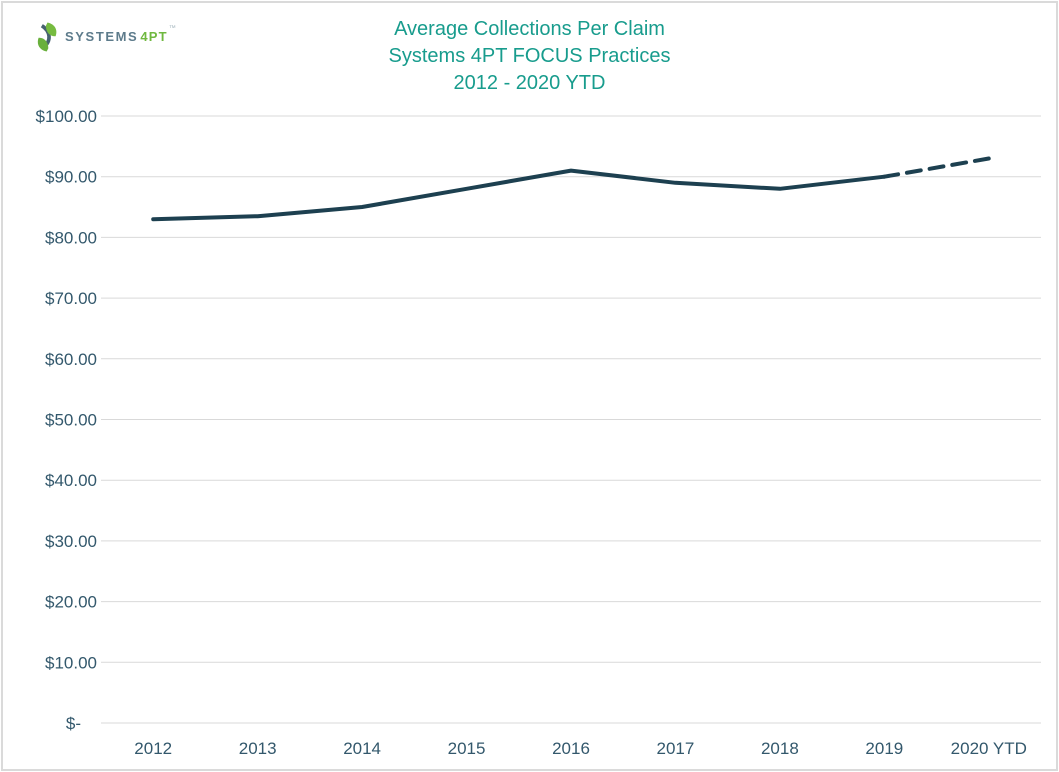  What do you see at coordinates (780, 748) in the screenshot?
I see `x-axis-tick-label: 2018` at bounding box center [780, 748].